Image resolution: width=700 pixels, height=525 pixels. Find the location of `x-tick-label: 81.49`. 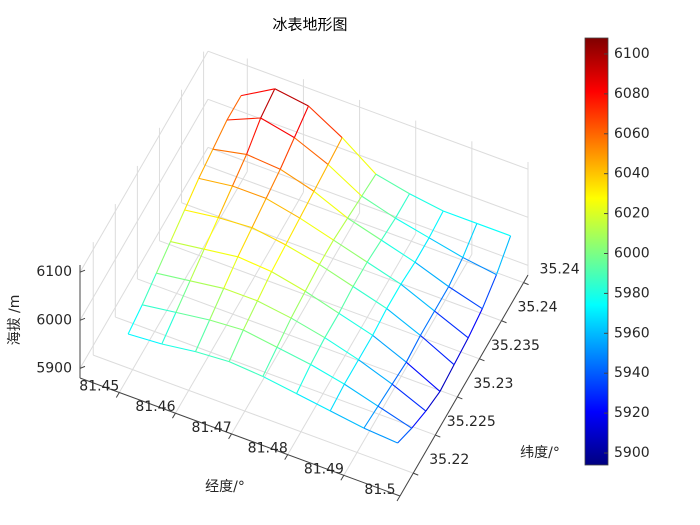

x-tick-label: 81.49 is located at coordinates (324, 469).